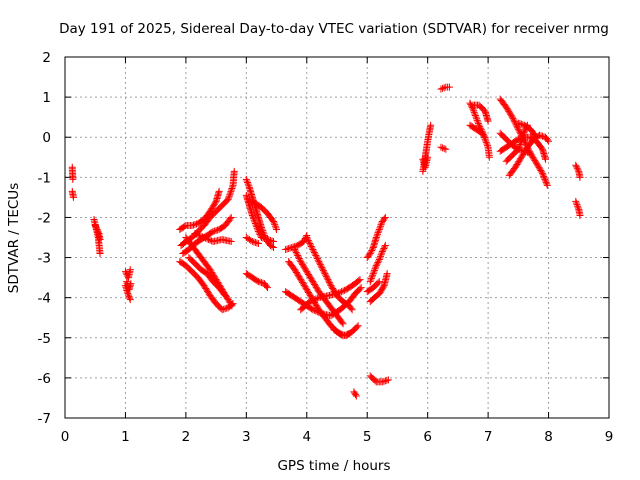  I want to click on y-tick-label: 1, so click(46, 98).